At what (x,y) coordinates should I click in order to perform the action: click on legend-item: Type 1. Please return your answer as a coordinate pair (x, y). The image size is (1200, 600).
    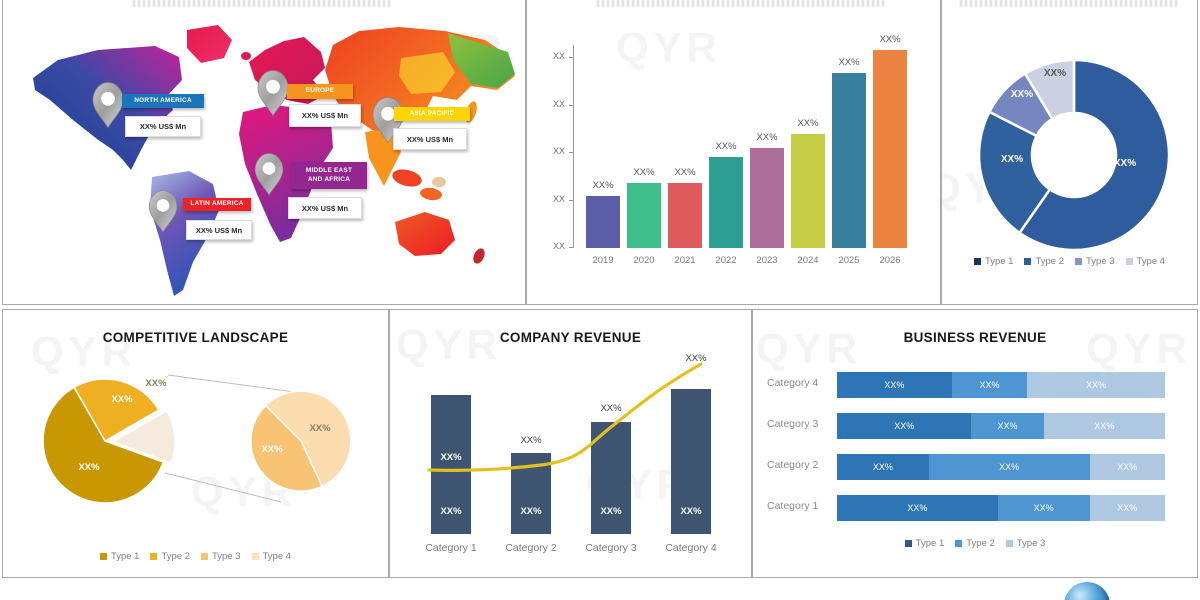
    Looking at the image, I should click on (993, 261).